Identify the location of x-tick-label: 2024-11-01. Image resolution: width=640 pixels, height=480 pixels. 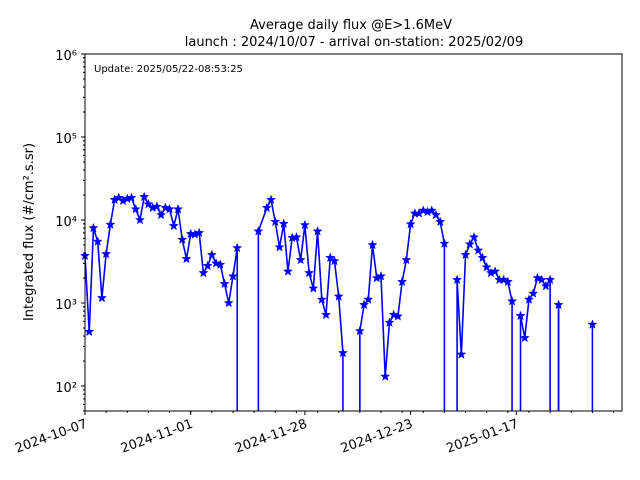
(157, 437).